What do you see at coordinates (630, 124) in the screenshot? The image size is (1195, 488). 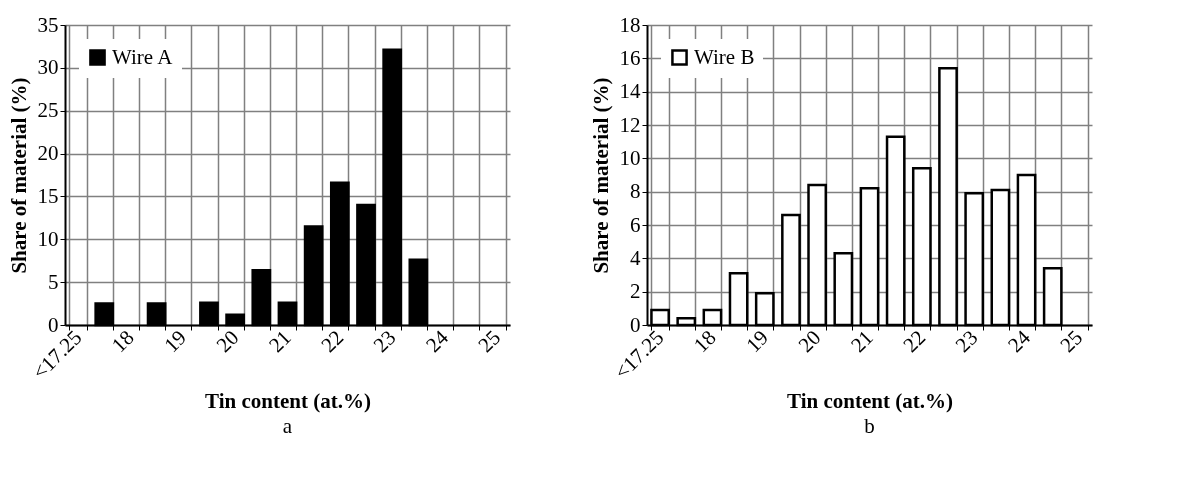 I see `y-tick-label: 12` at bounding box center [630, 124].